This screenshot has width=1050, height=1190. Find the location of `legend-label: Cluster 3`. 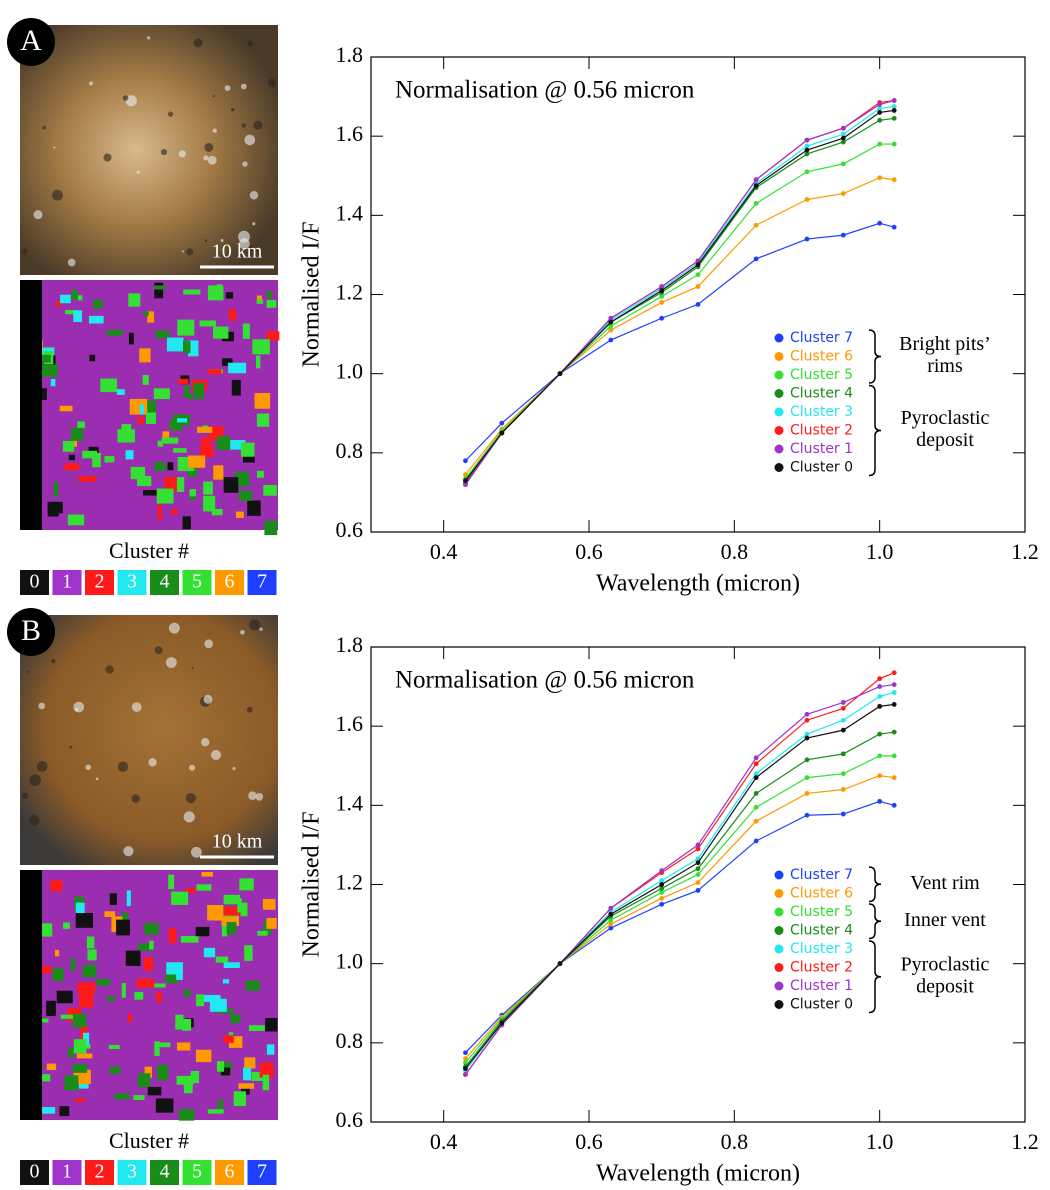

legend-label: Cluster 3 is located at coordinates (821, 949).